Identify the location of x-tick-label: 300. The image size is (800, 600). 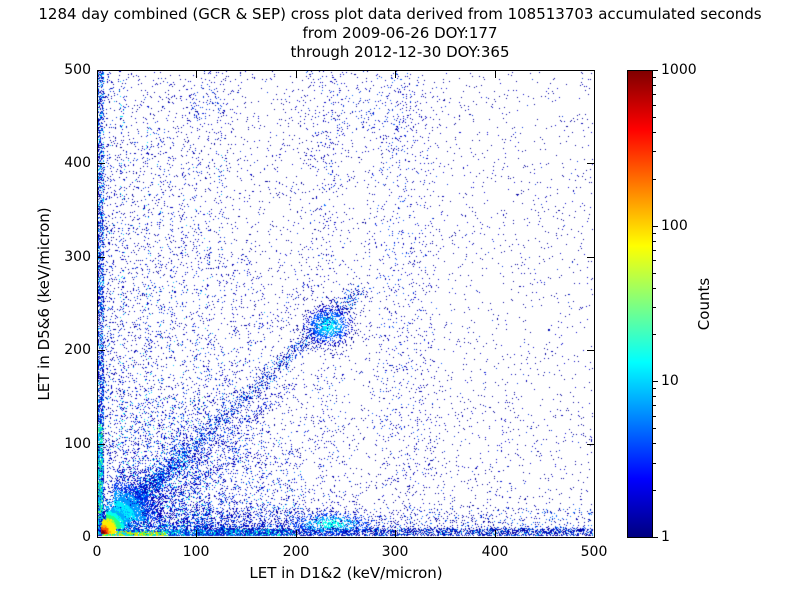
(395, 552).